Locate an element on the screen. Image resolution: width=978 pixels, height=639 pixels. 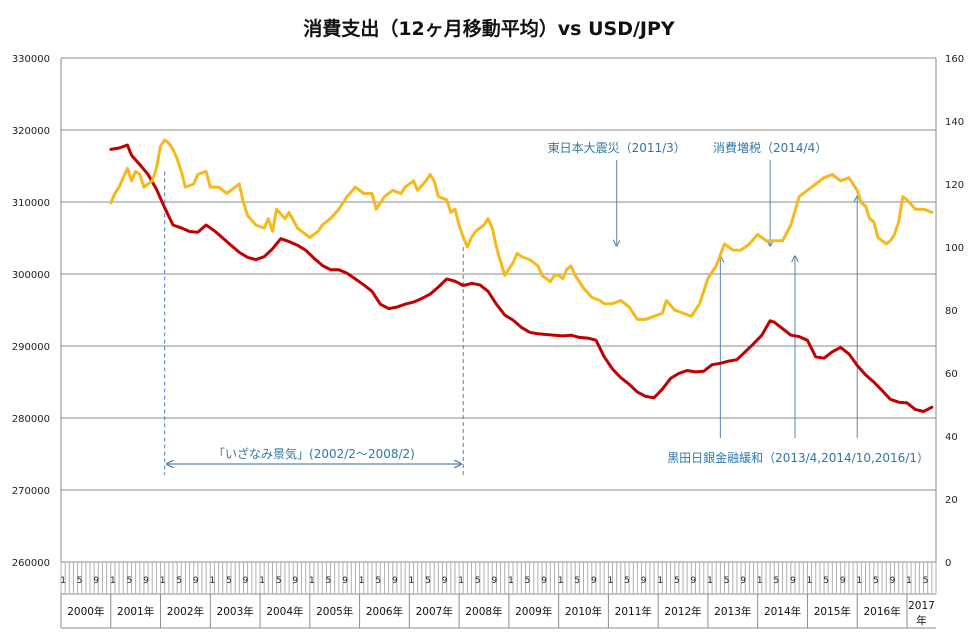
year-label: 2005年 is located at coordinates (334, 611).